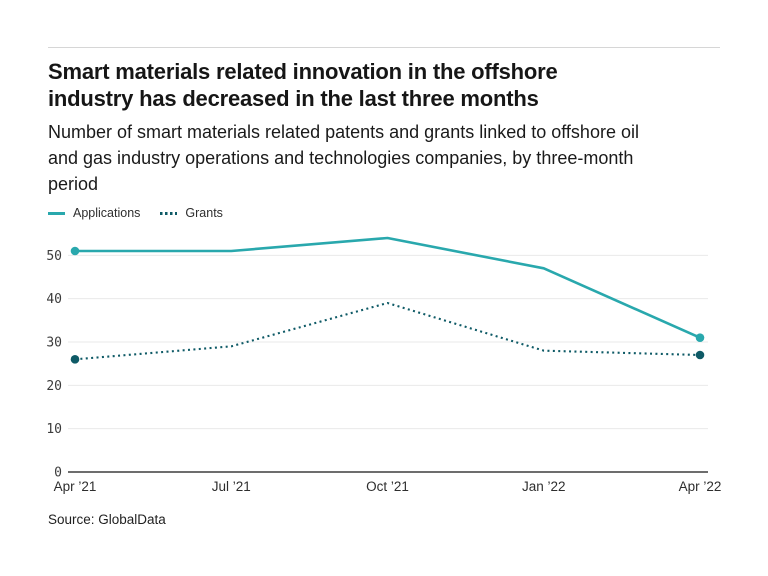  I want to click on y-tick-label: 20, so click(54, 386).